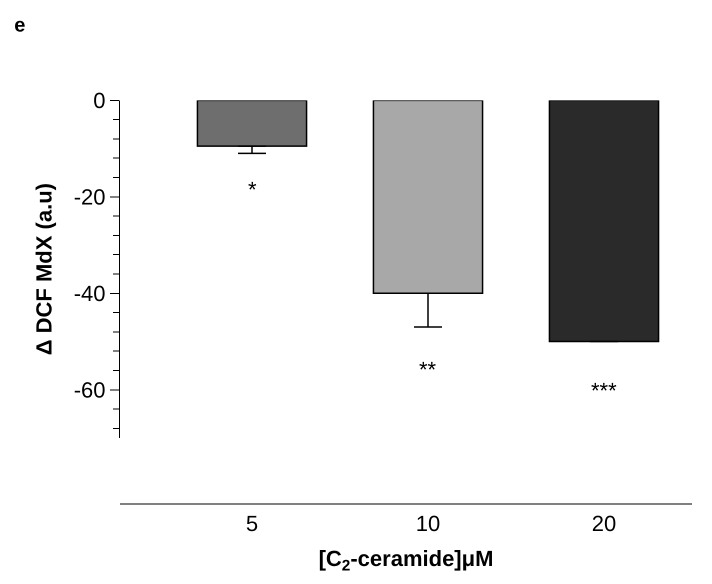  What do you see at coordinates (90, 197) in the screenshot?
I see `y-tick-label: -20` at bounding box center [90, 197].